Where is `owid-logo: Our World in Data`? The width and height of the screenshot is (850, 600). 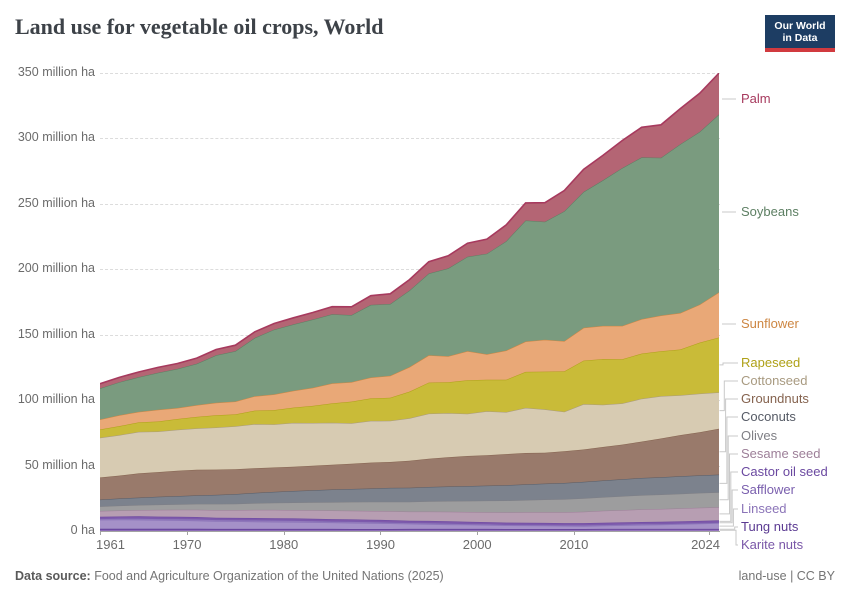
owid-logo: Our World in Data is located at coordinates (800, 33).